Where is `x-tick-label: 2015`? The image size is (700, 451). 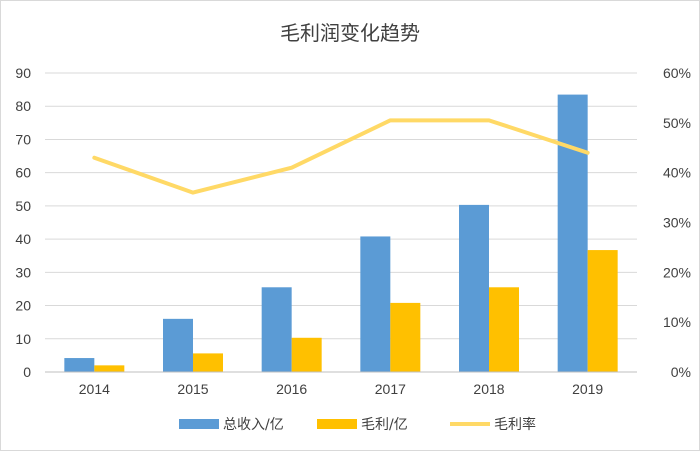 x-tick-label: 2015 is located at coordinates (192, 389).